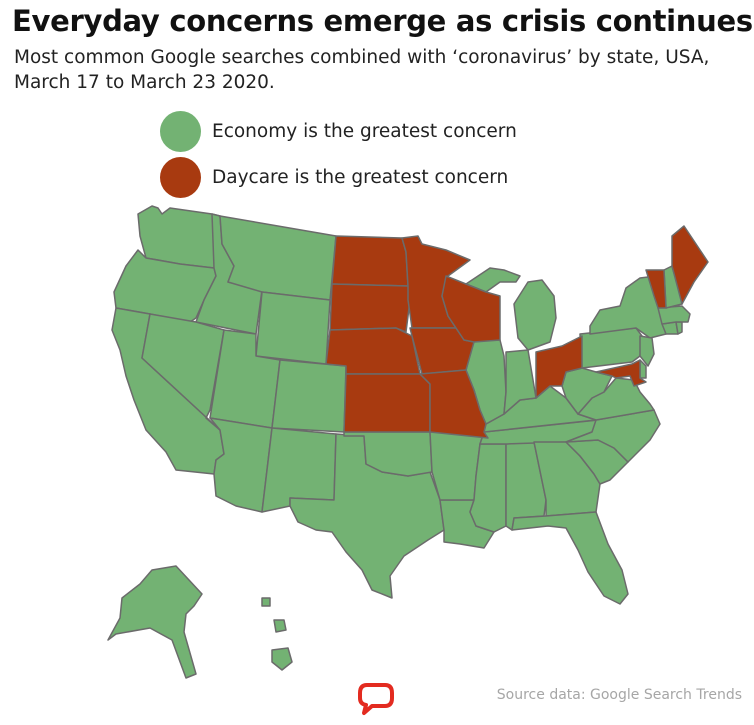 This screenshot has height=725, width=754. I want to click on state-WI, so click(471, 309).